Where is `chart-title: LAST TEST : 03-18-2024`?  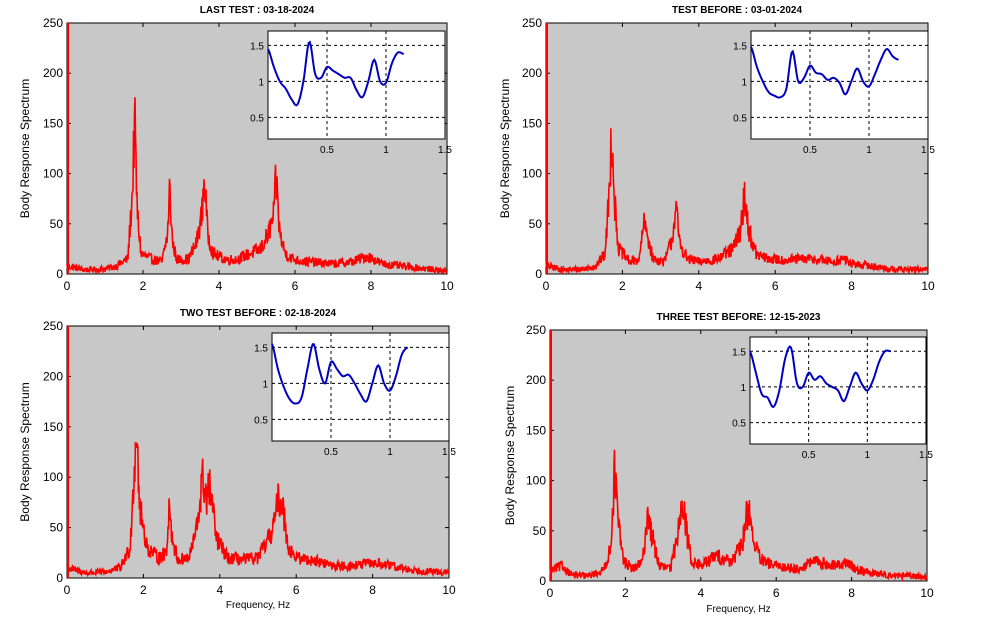
chart-title: LAST TEST : 03-18-2024 is located at coordinates (257, 10).